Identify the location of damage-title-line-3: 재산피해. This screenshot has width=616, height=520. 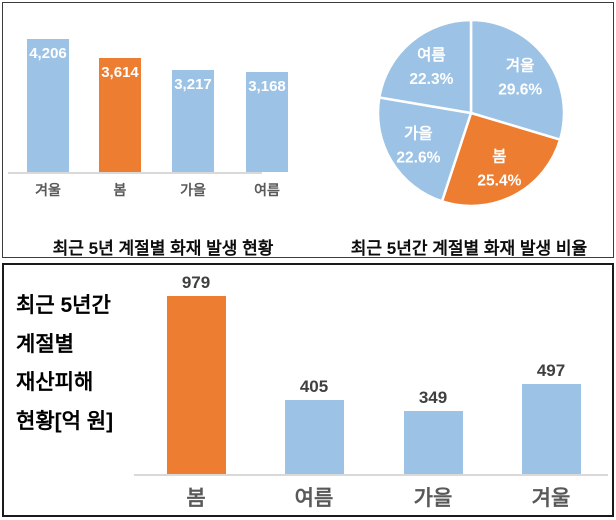
(55, 382).